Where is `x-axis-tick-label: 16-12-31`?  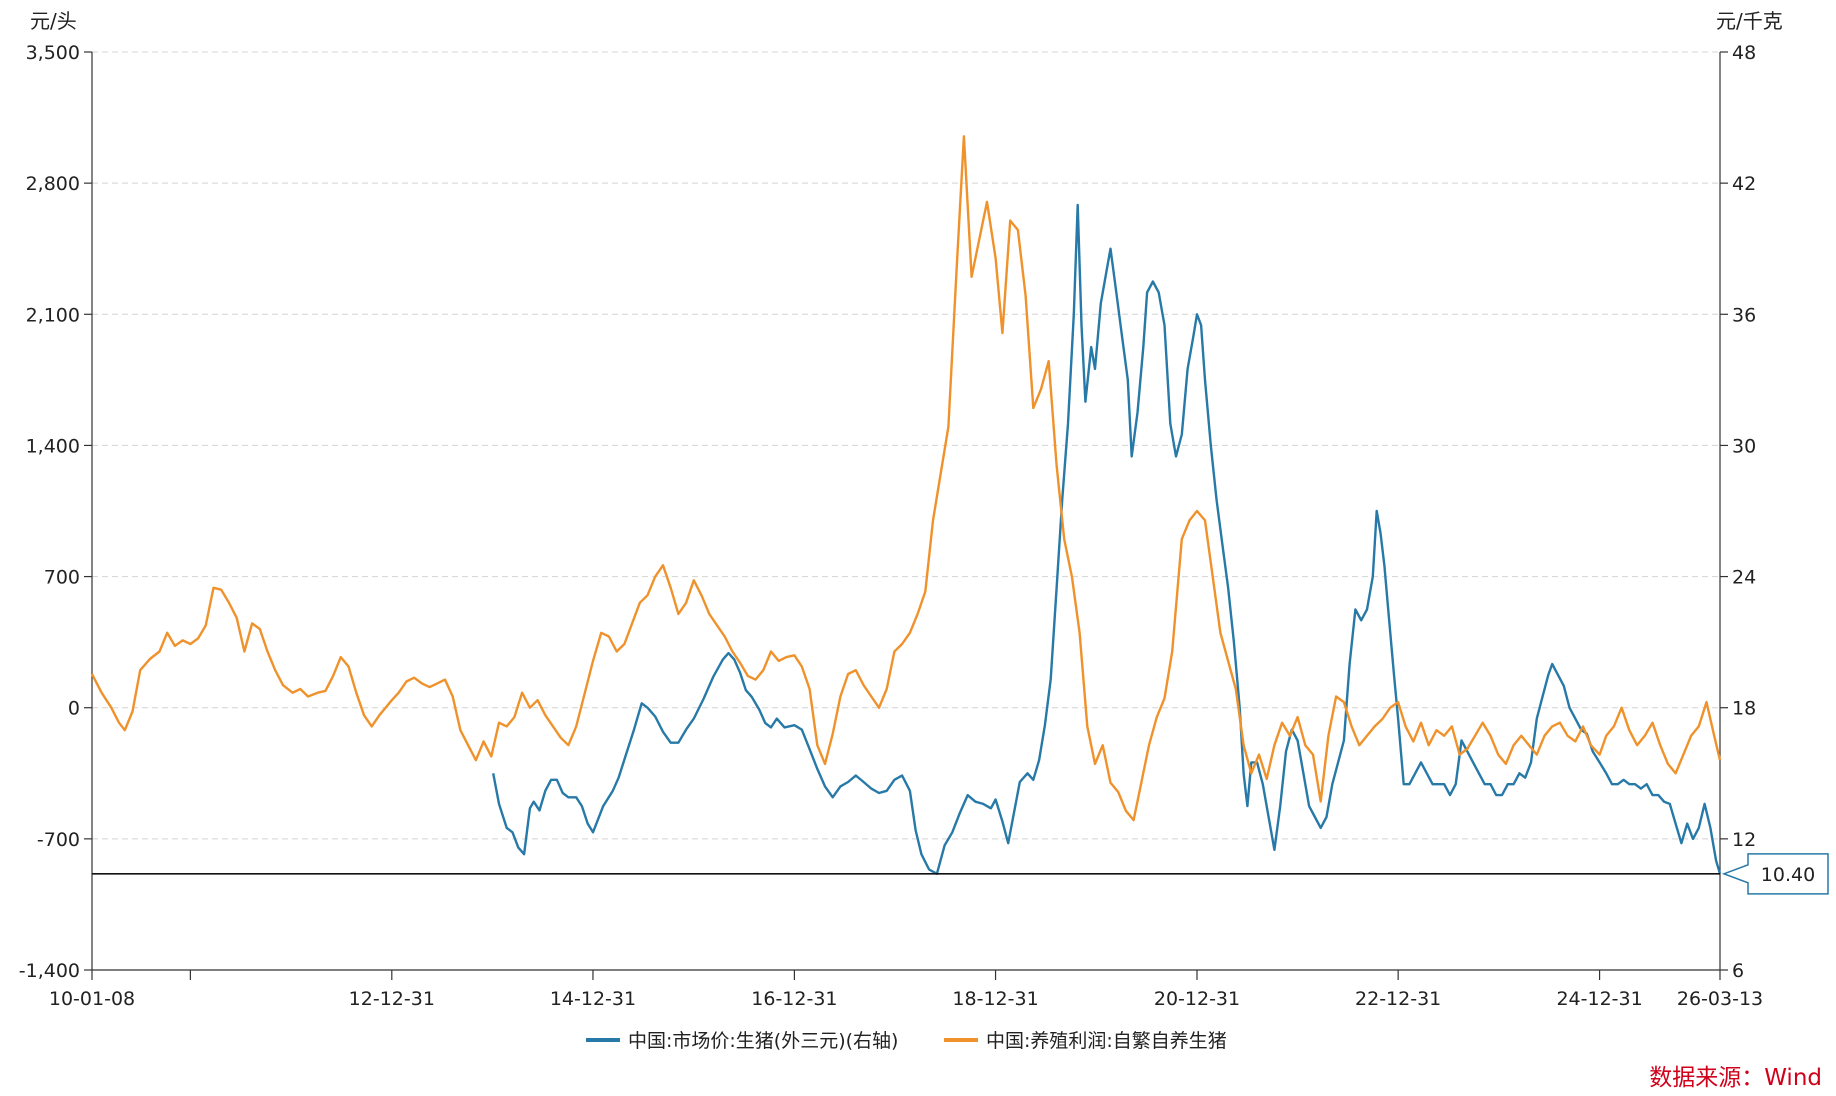 x-axis-tick-label: 16-12-31 is located at coordinates (794, 999).